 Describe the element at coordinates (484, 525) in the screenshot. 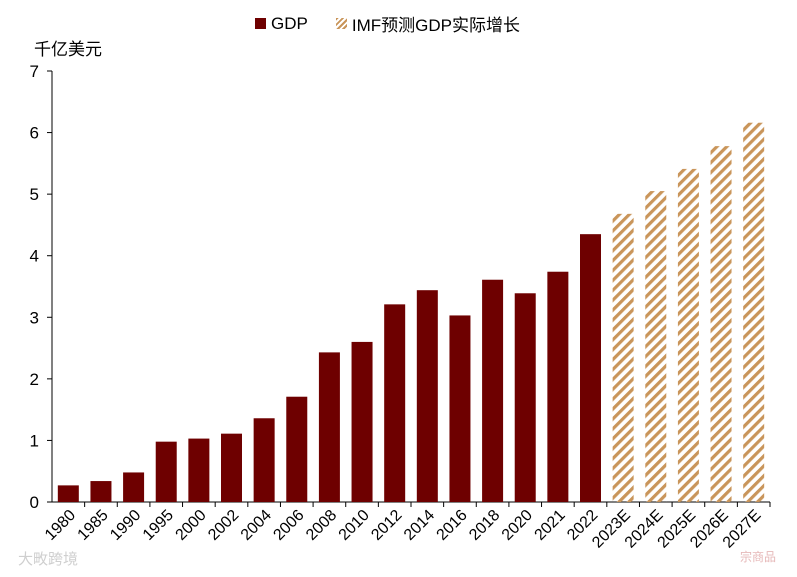

I see `x-tick-label: 2018` at that location.